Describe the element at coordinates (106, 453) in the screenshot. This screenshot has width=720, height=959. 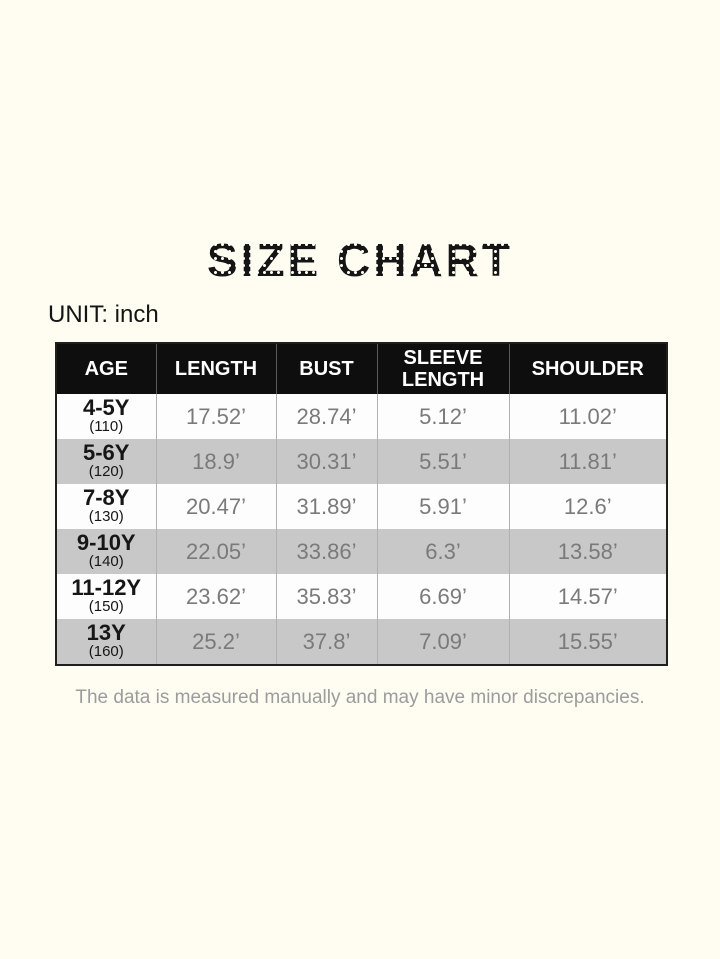
I see `age-label: 5-6Y` at that location.